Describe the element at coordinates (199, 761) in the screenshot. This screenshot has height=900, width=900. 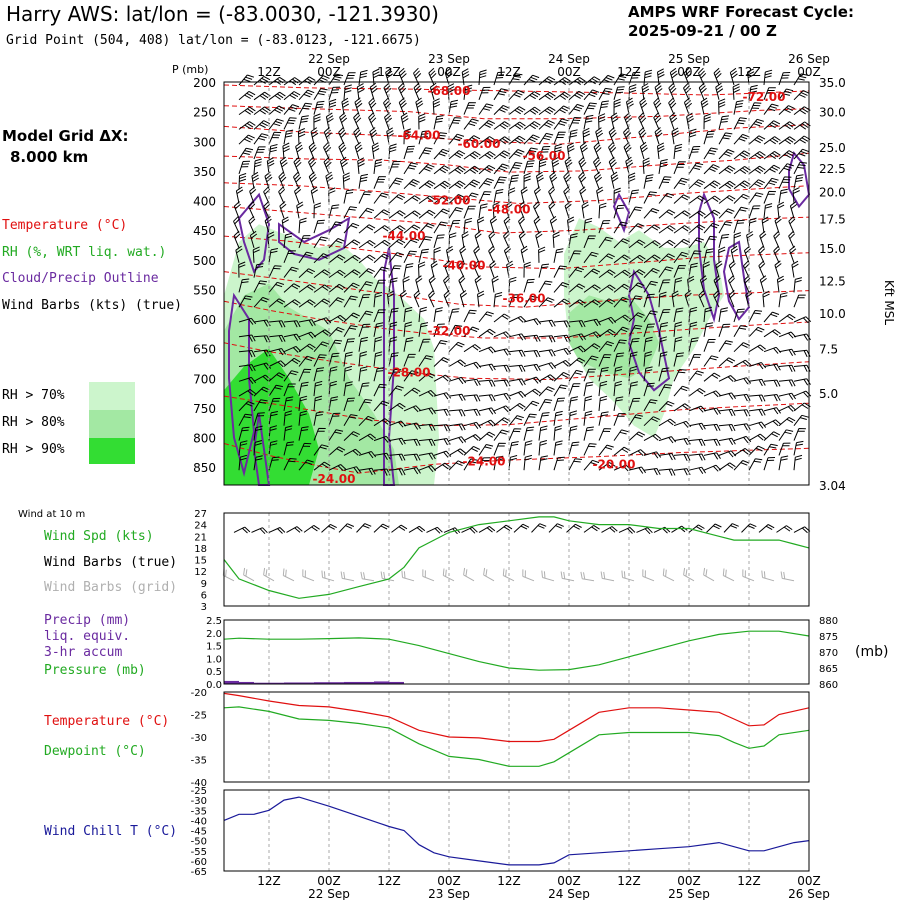
I see `temperature-tick-label: -35` at that location.